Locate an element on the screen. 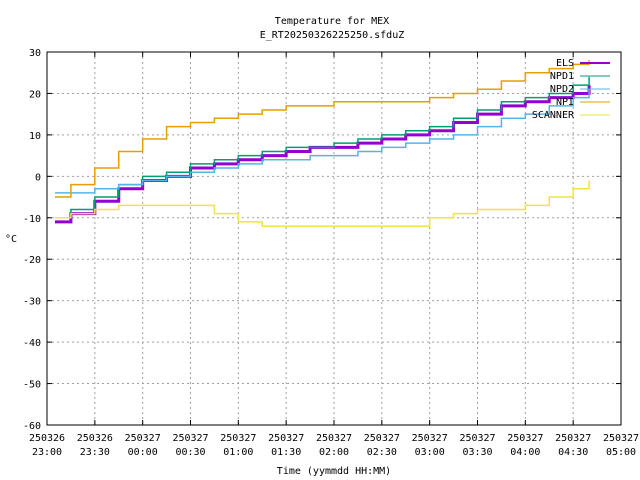 The image size is (640, 480). x-tick-label-time: 01:30 is located at coordinates (286, 452).